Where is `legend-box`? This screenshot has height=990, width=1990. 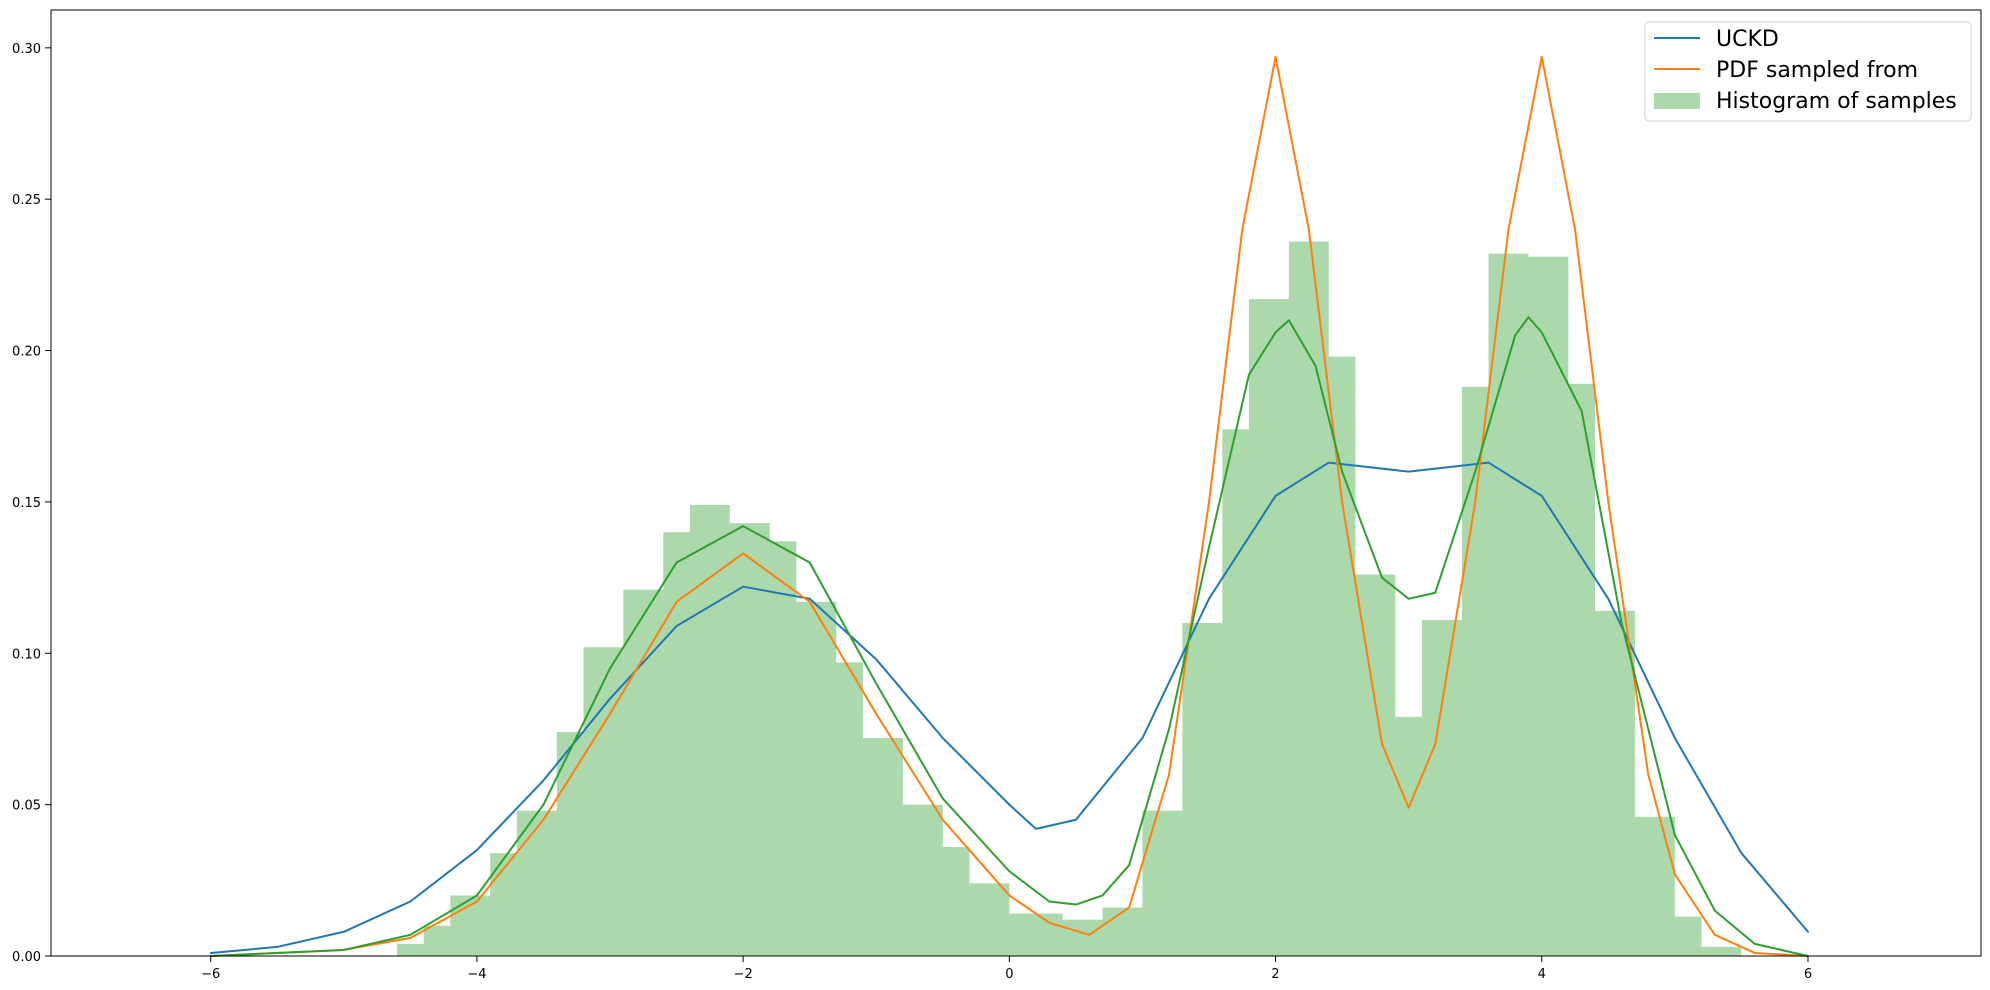 legend-box is located at coordinates (1808, 71).